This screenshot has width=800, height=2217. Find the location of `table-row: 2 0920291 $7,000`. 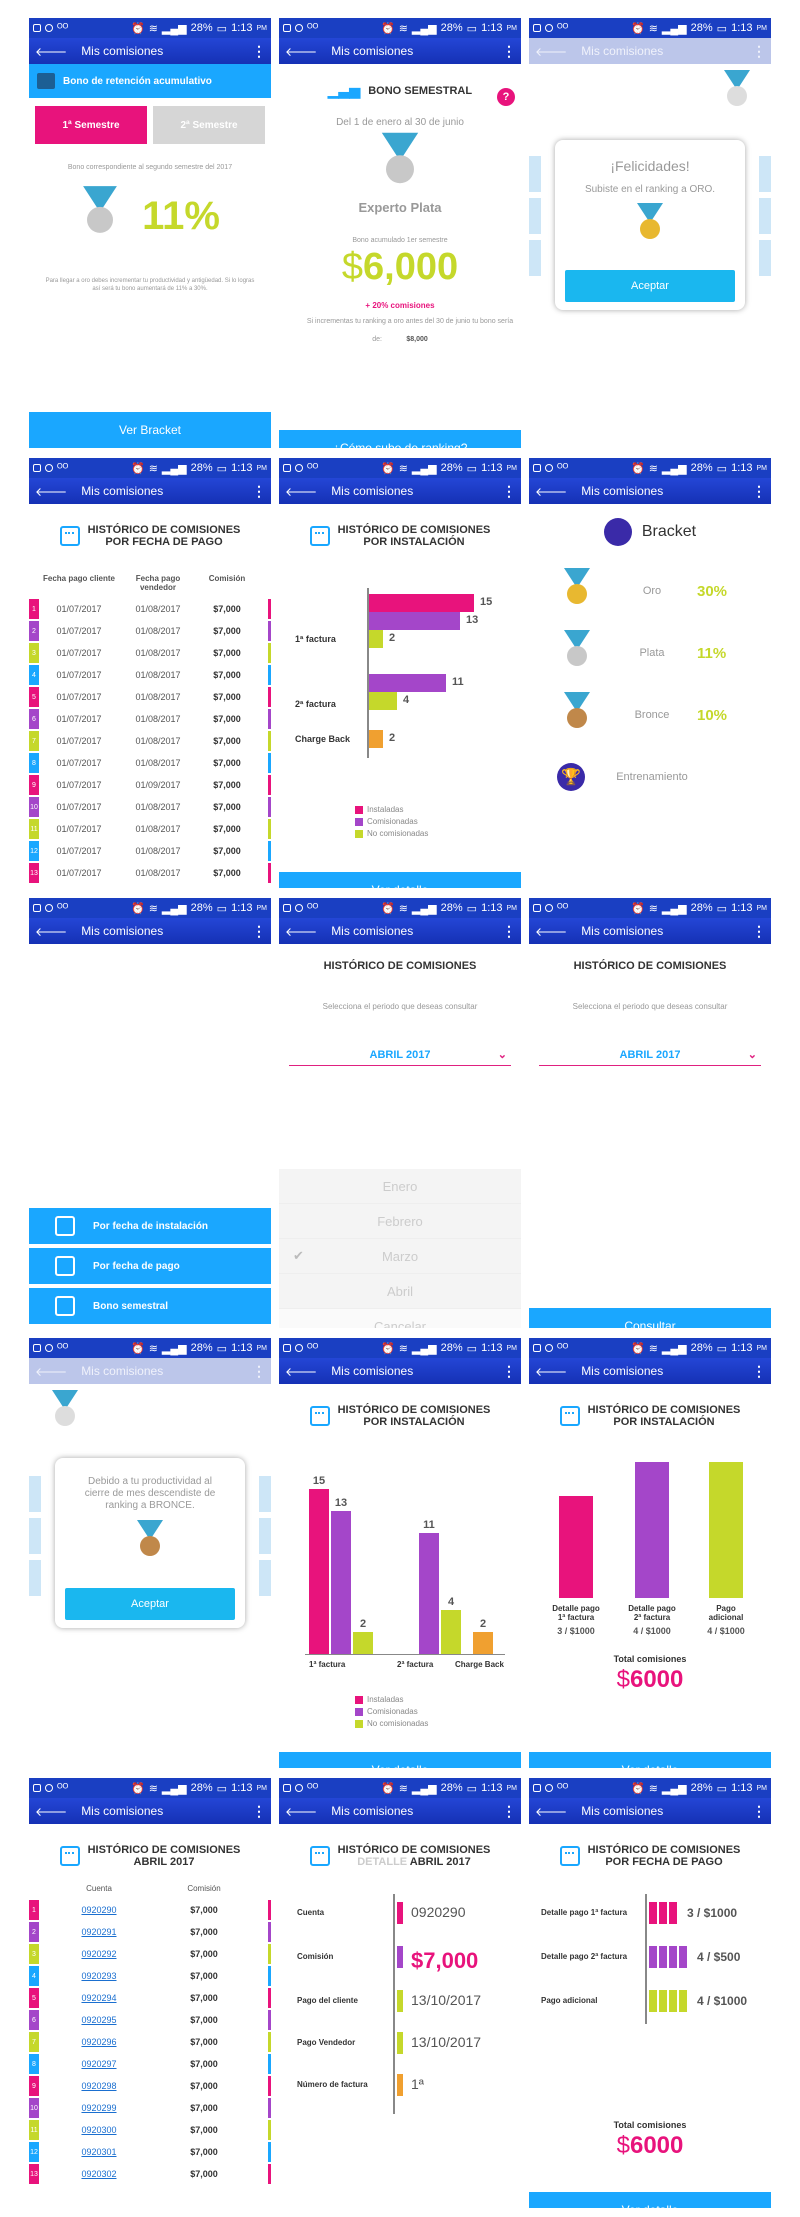

table-row: 2 0920291 $7,000 is located at coordinates (150, 1932).